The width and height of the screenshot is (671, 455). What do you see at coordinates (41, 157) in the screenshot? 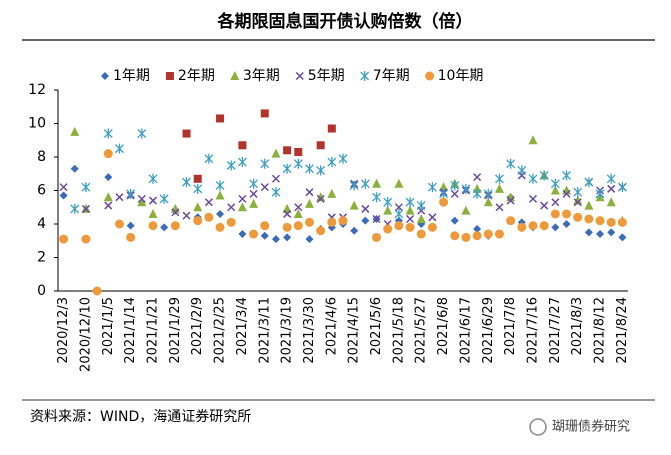
I see `y-tick-label: 8` at bounding box center [41, 157].